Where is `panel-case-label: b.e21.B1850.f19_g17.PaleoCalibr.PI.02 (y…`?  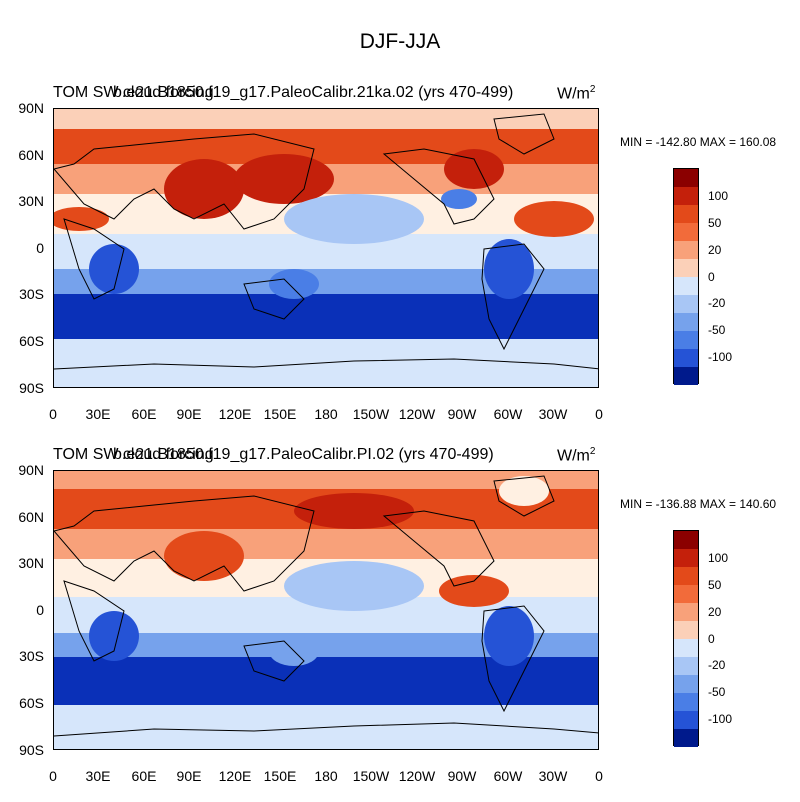
panel-case-label: b.e21.B1850.f19_g17.PaleoCalibr.PI.02 (y… is located at coordinates (303, 454).